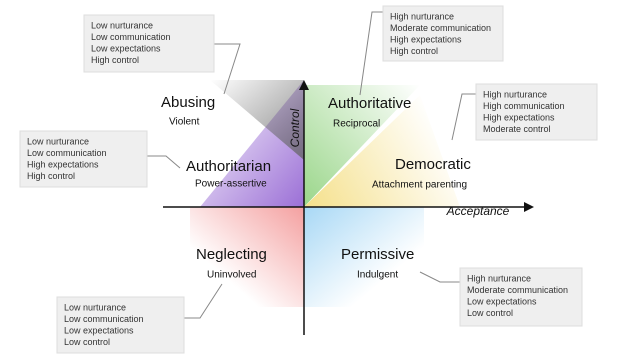 This screenshot has width=622, height=364. I want to click on x-axis-arrow, so click(529, 207).